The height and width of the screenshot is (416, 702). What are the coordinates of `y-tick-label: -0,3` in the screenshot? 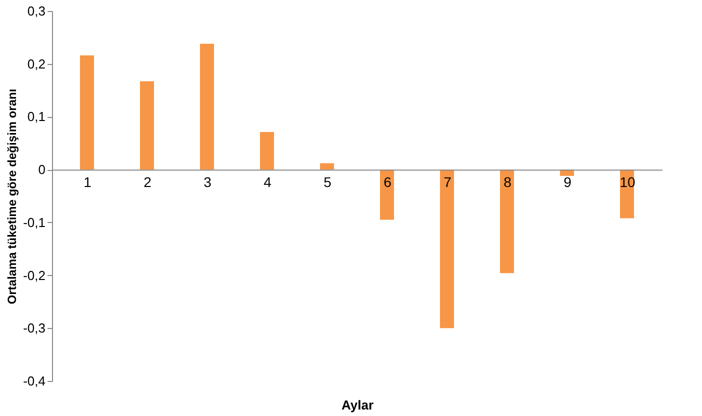 It's located at (34, 328).